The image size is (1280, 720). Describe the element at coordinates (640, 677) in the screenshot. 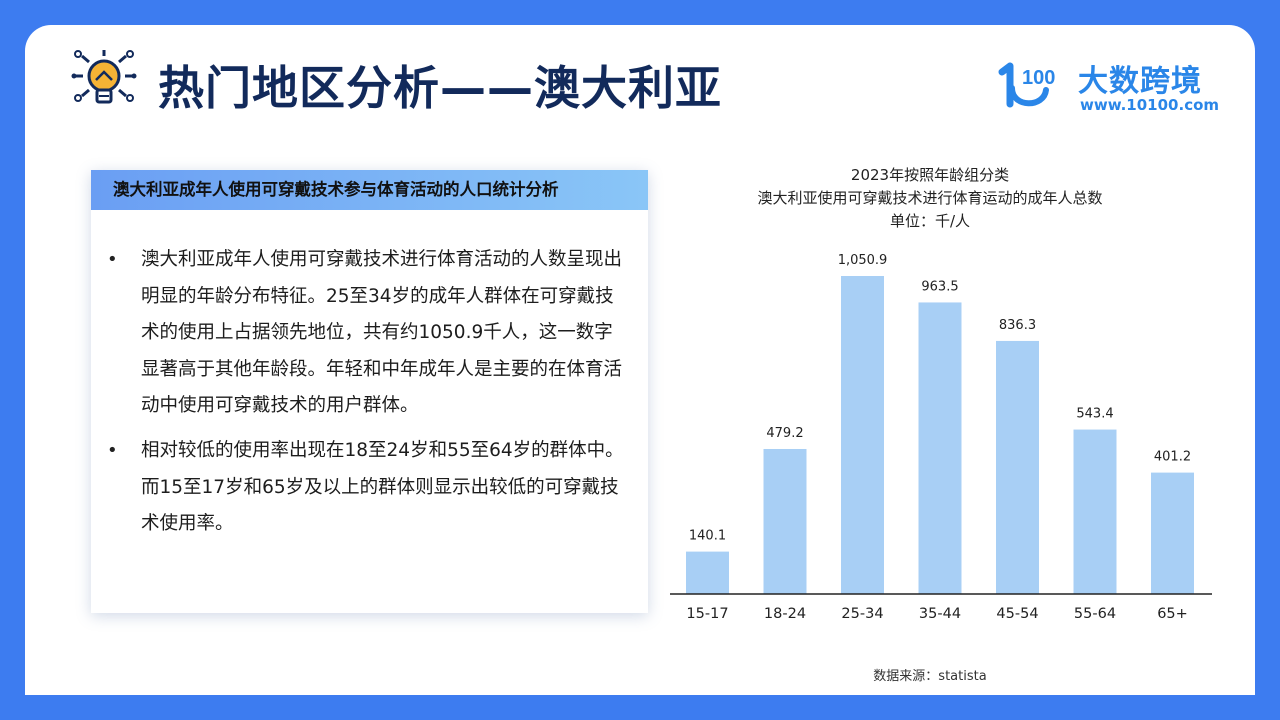

I see `slide-panel-bottom` at that location.